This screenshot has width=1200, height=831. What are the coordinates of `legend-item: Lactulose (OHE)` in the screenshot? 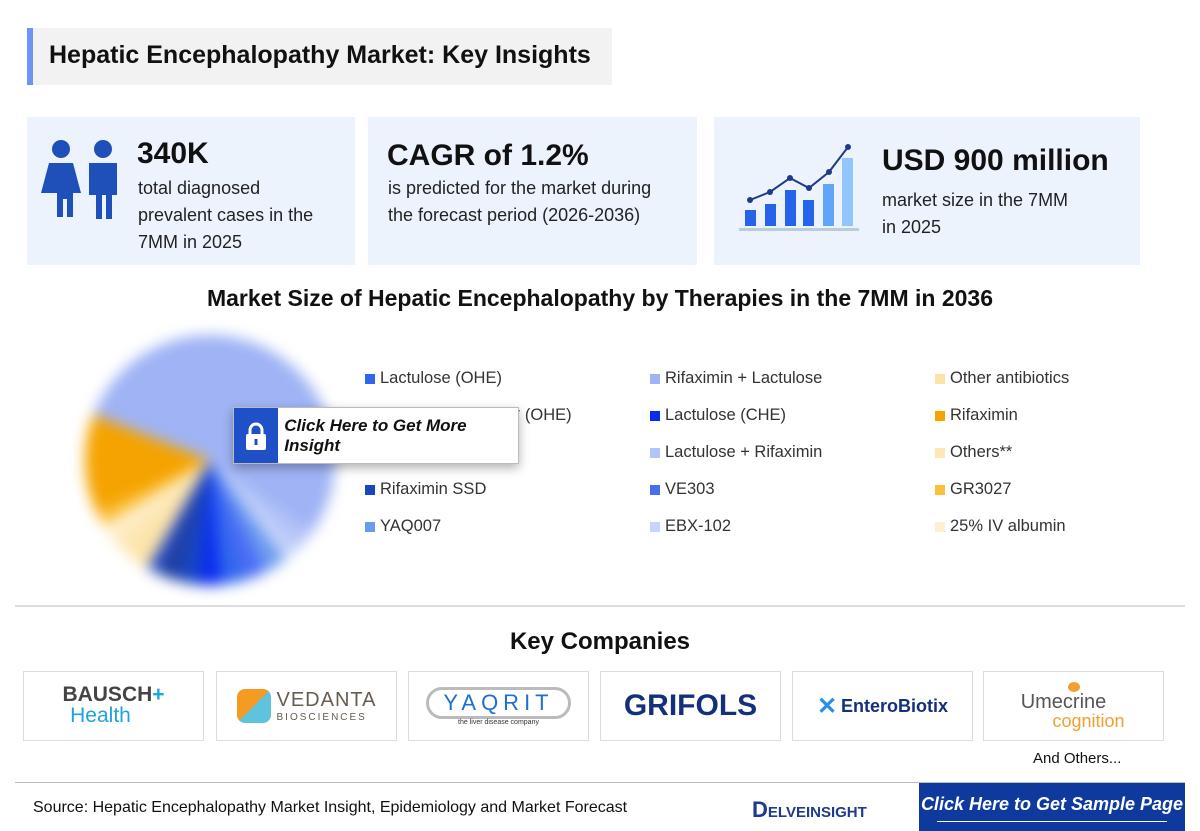 It's located at (507, 378).